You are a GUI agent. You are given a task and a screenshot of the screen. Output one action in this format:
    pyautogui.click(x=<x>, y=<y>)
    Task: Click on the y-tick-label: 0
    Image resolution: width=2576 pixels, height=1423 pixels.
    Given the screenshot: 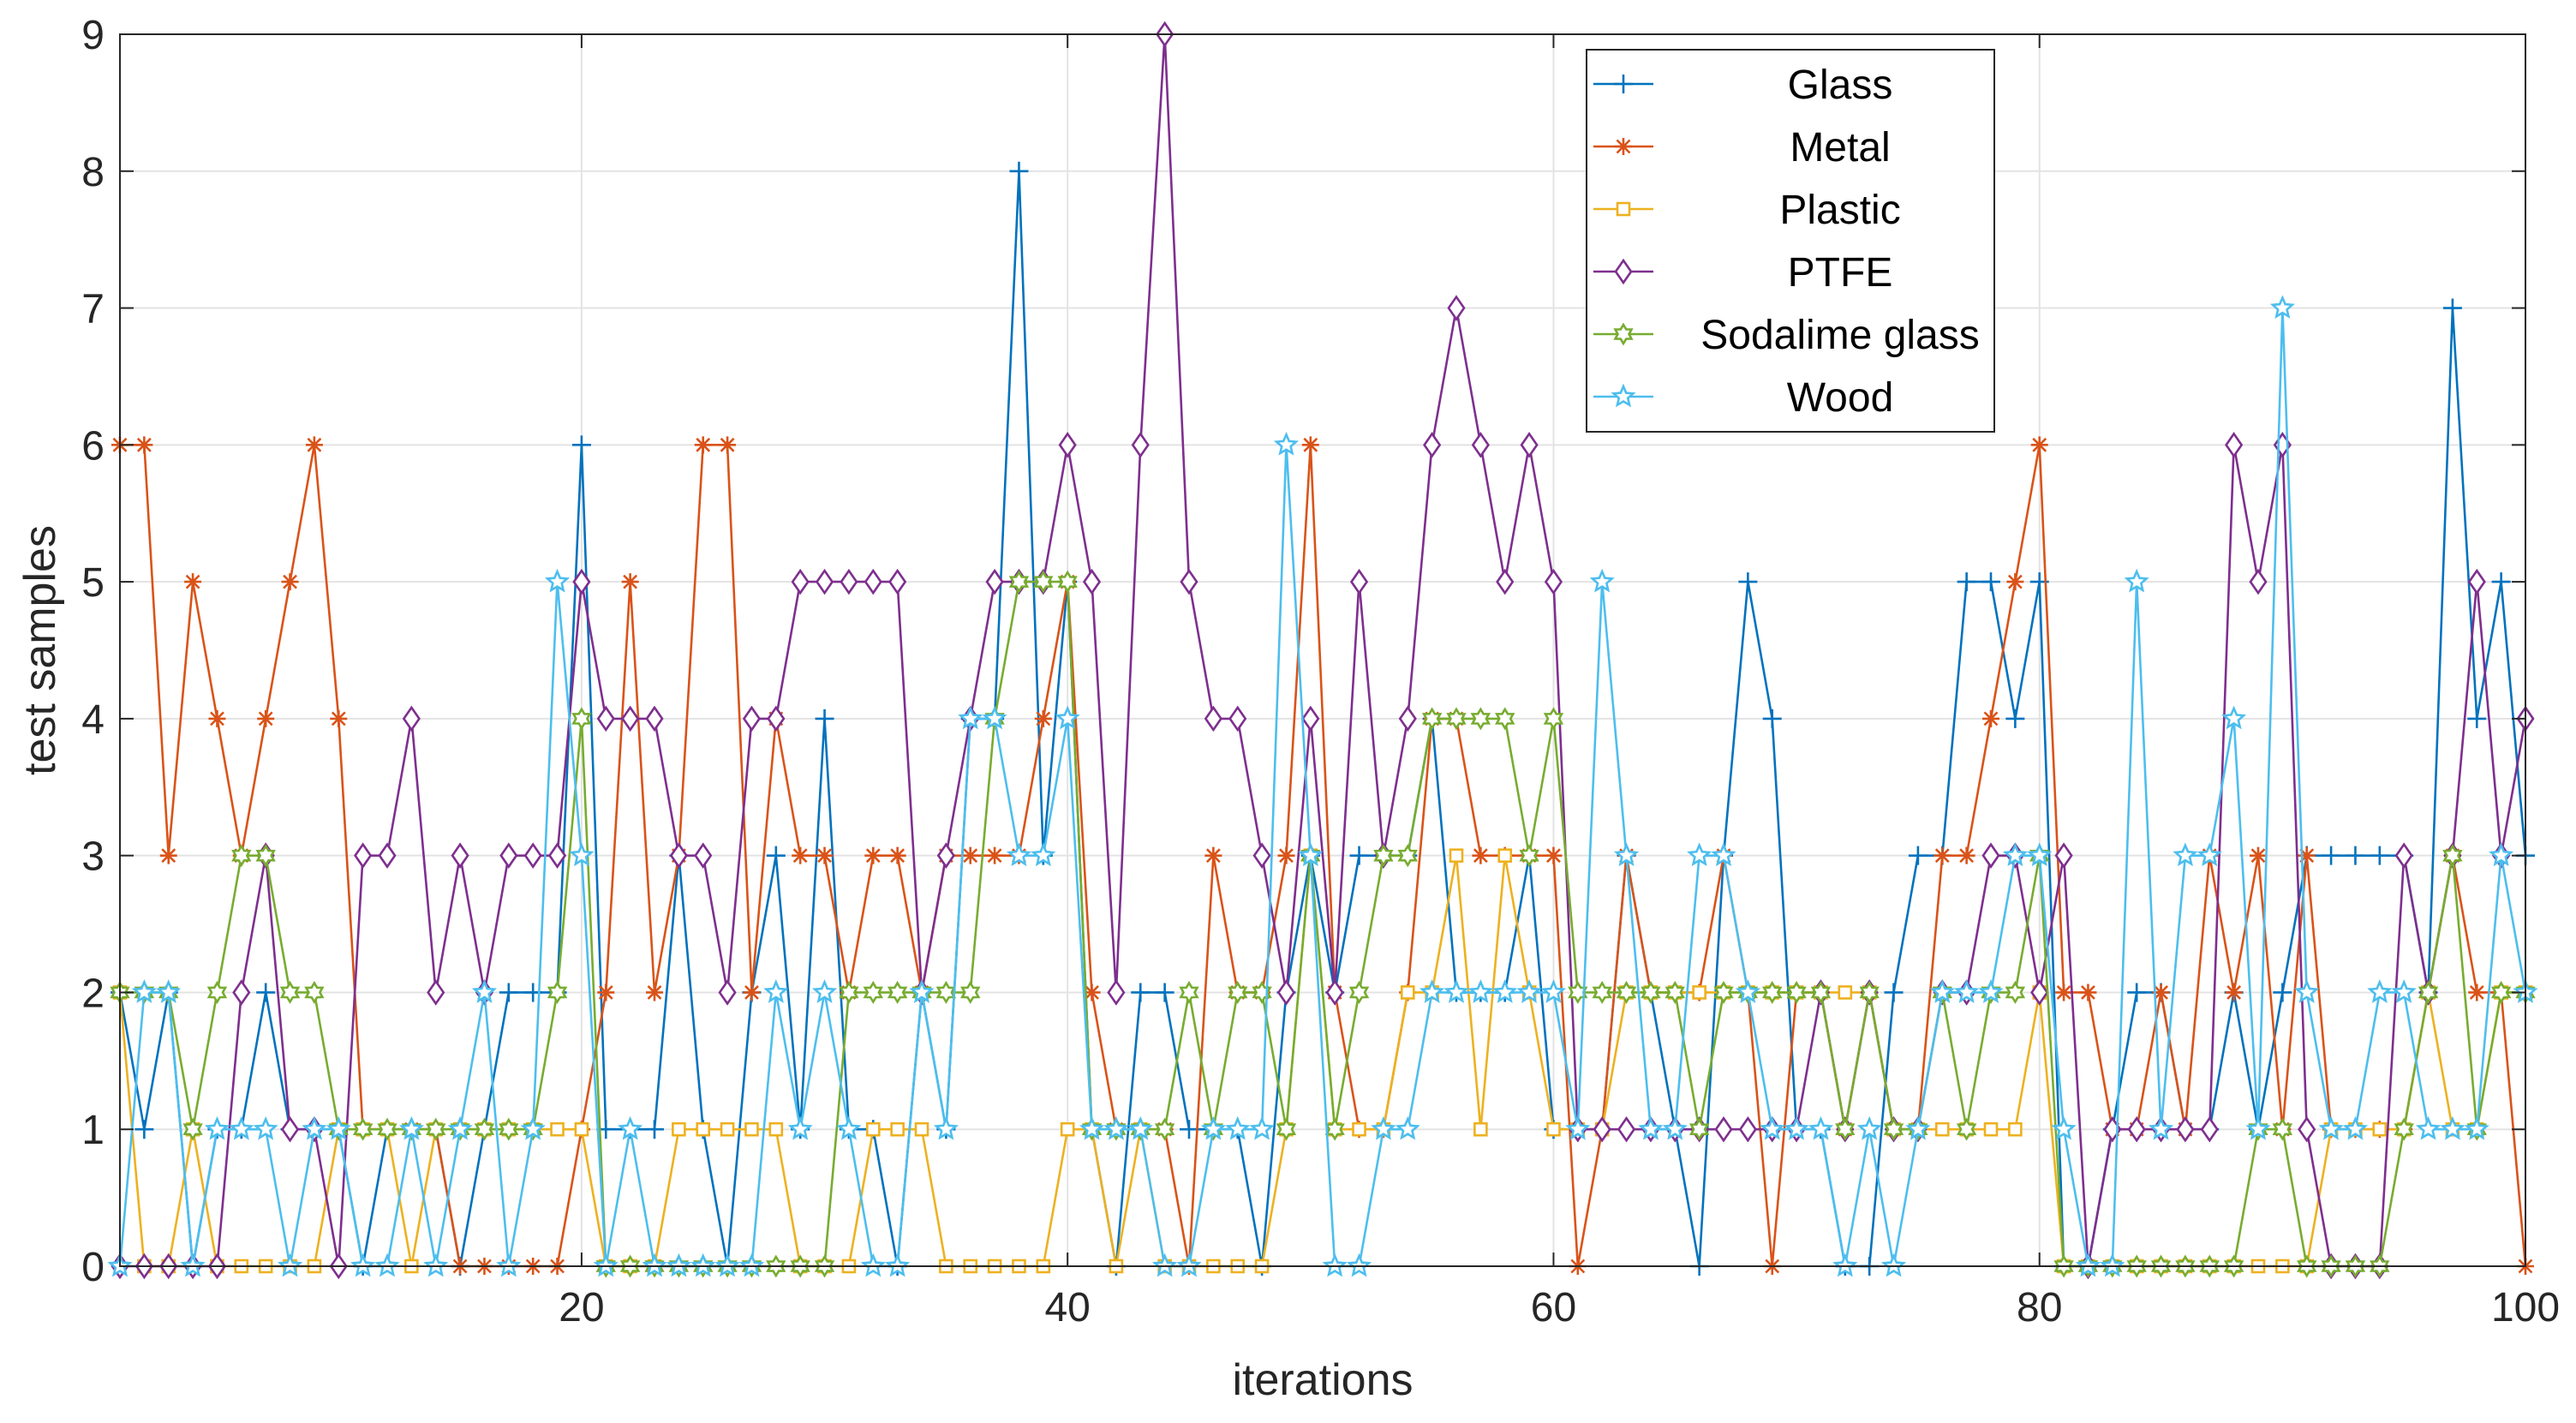 What is the action you would take?
    pyautogui.click(x=93, y=1267)
    